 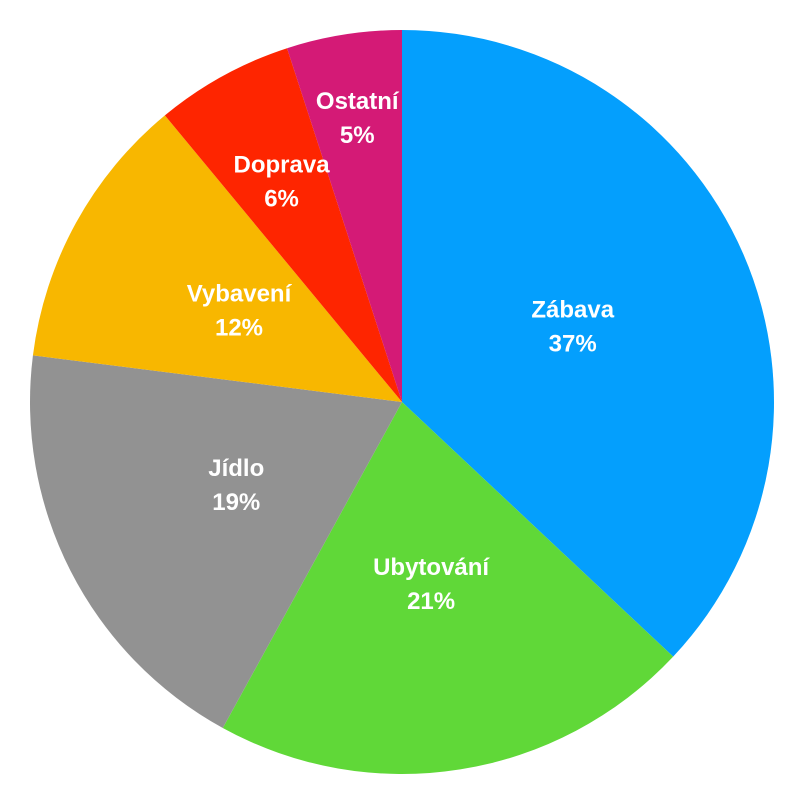 I want to click on slice-value-label: 12%, so click(x=239, y=328).